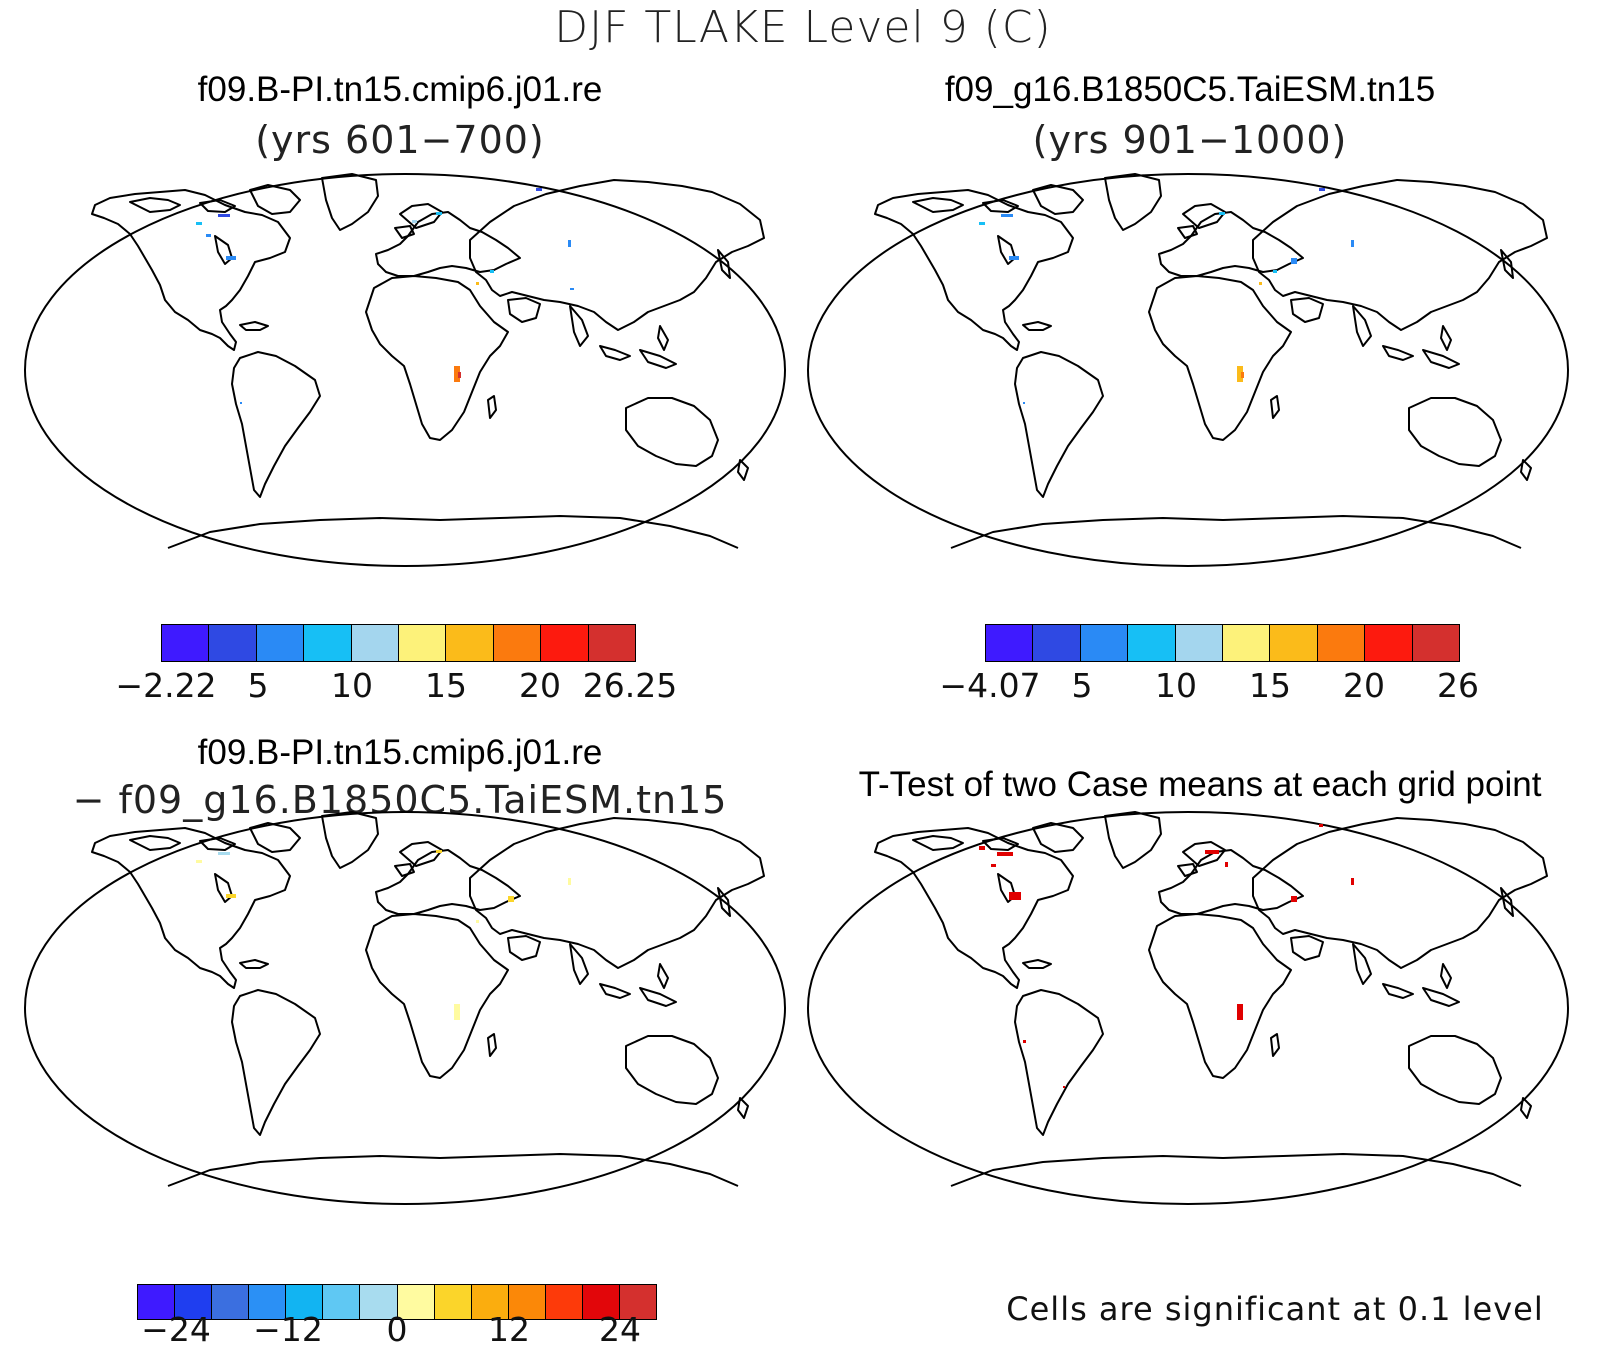  Describe the element at coordinates (176, 1329) in the screenshot. I see `cb-bl-tick-0: −24` at that location.